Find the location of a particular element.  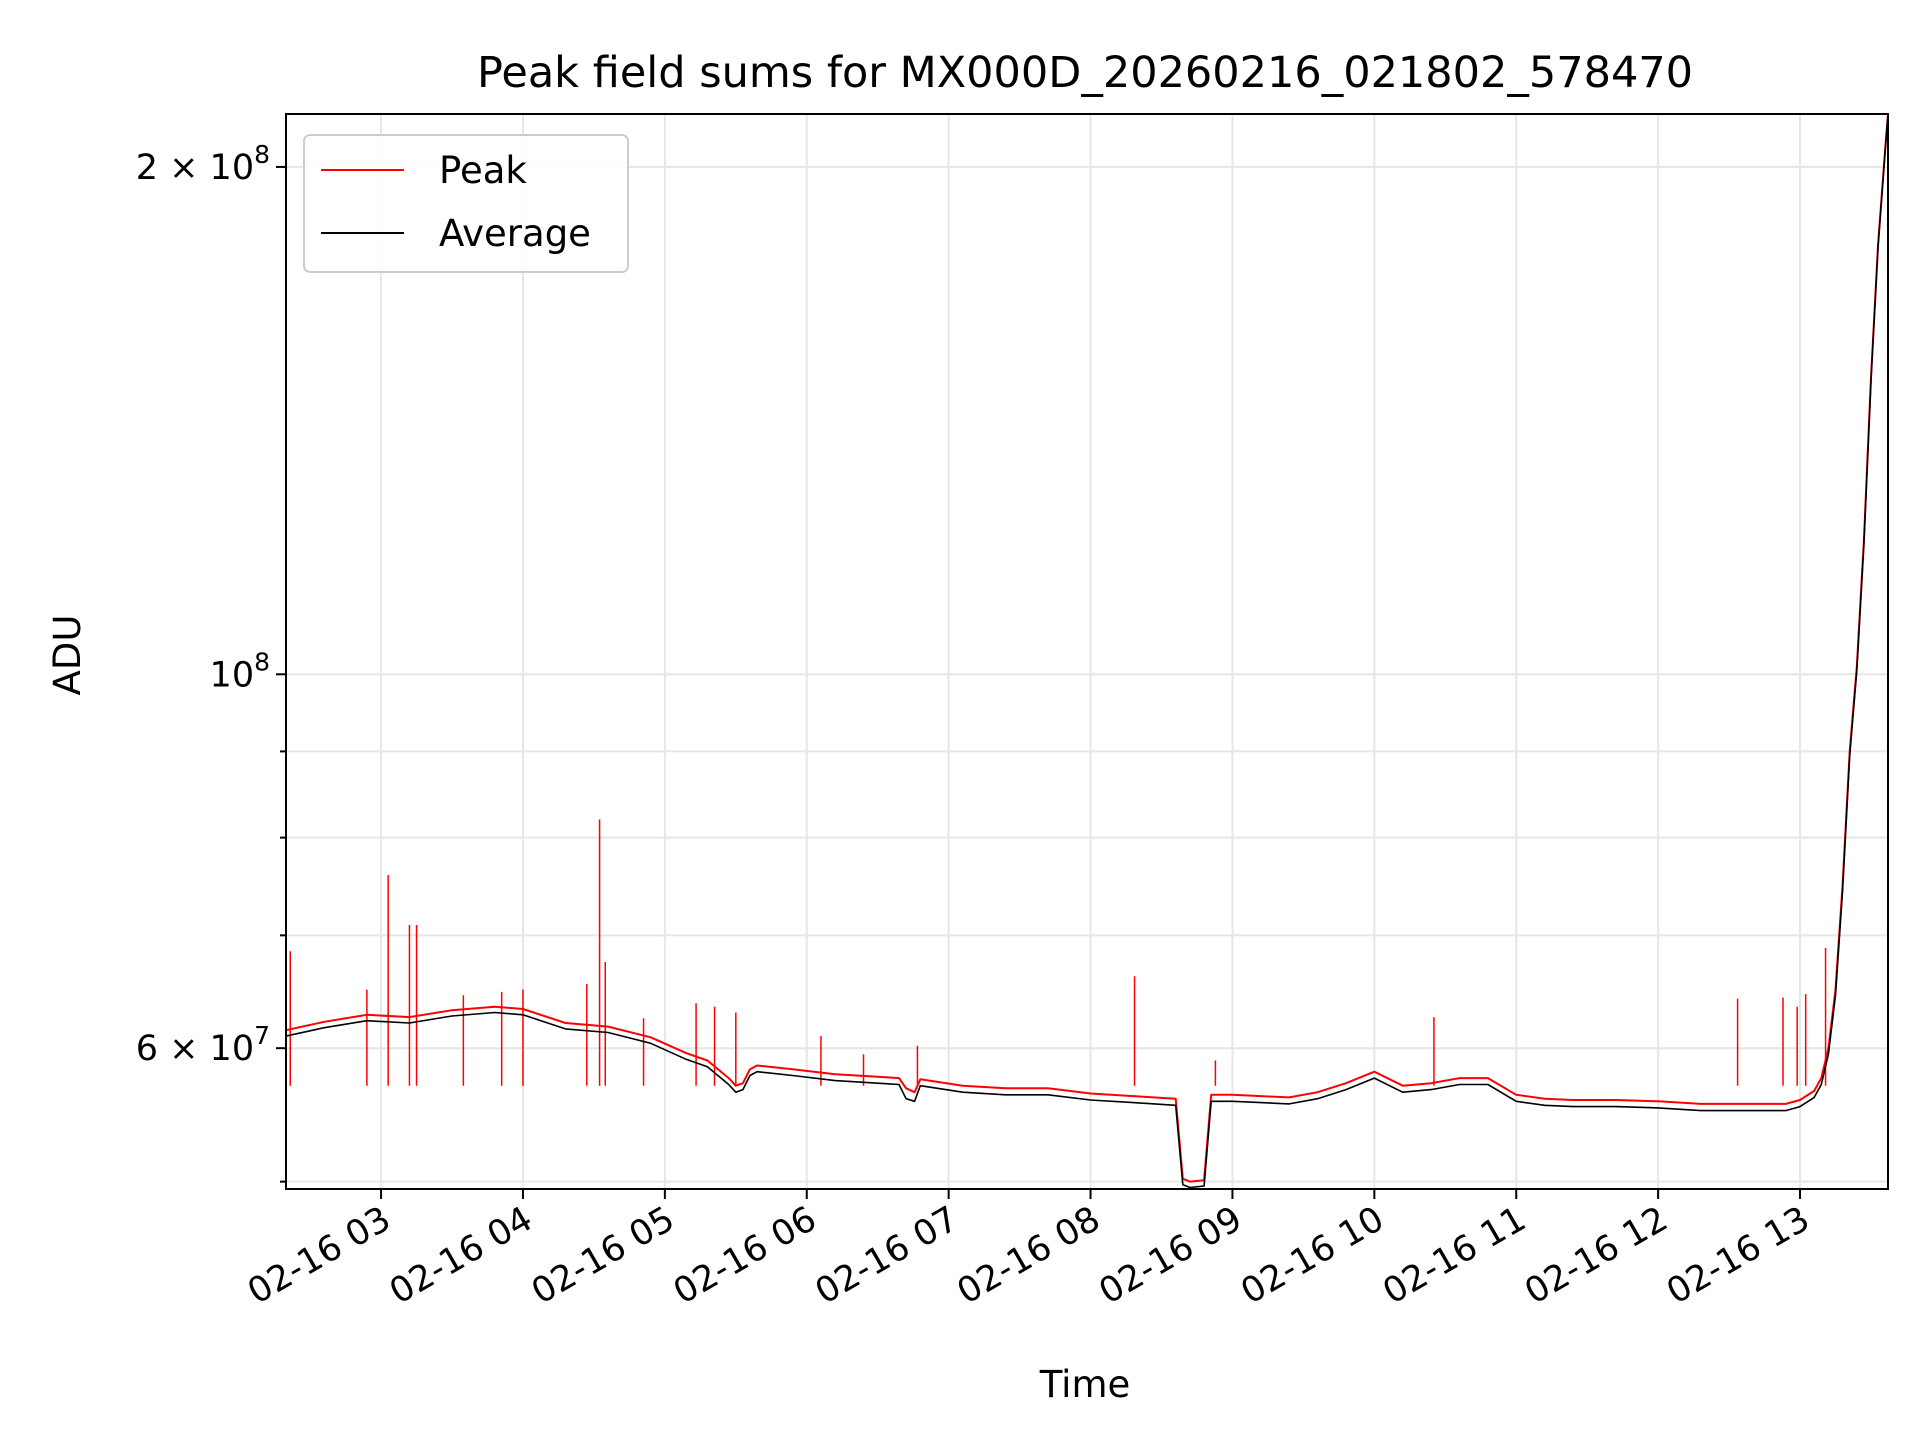

x-axis-label: Time is located at coordinates (1085, 1384).